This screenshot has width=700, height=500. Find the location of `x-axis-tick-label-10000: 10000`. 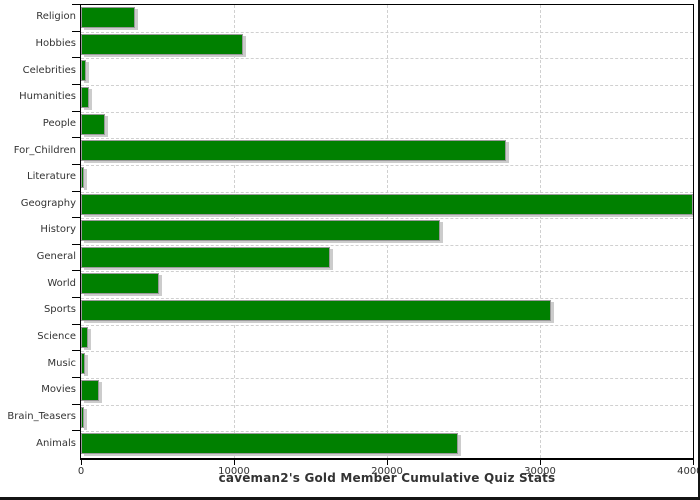

x-axis-tick-label-10000: 10000 is located at coordinates (234, 471).